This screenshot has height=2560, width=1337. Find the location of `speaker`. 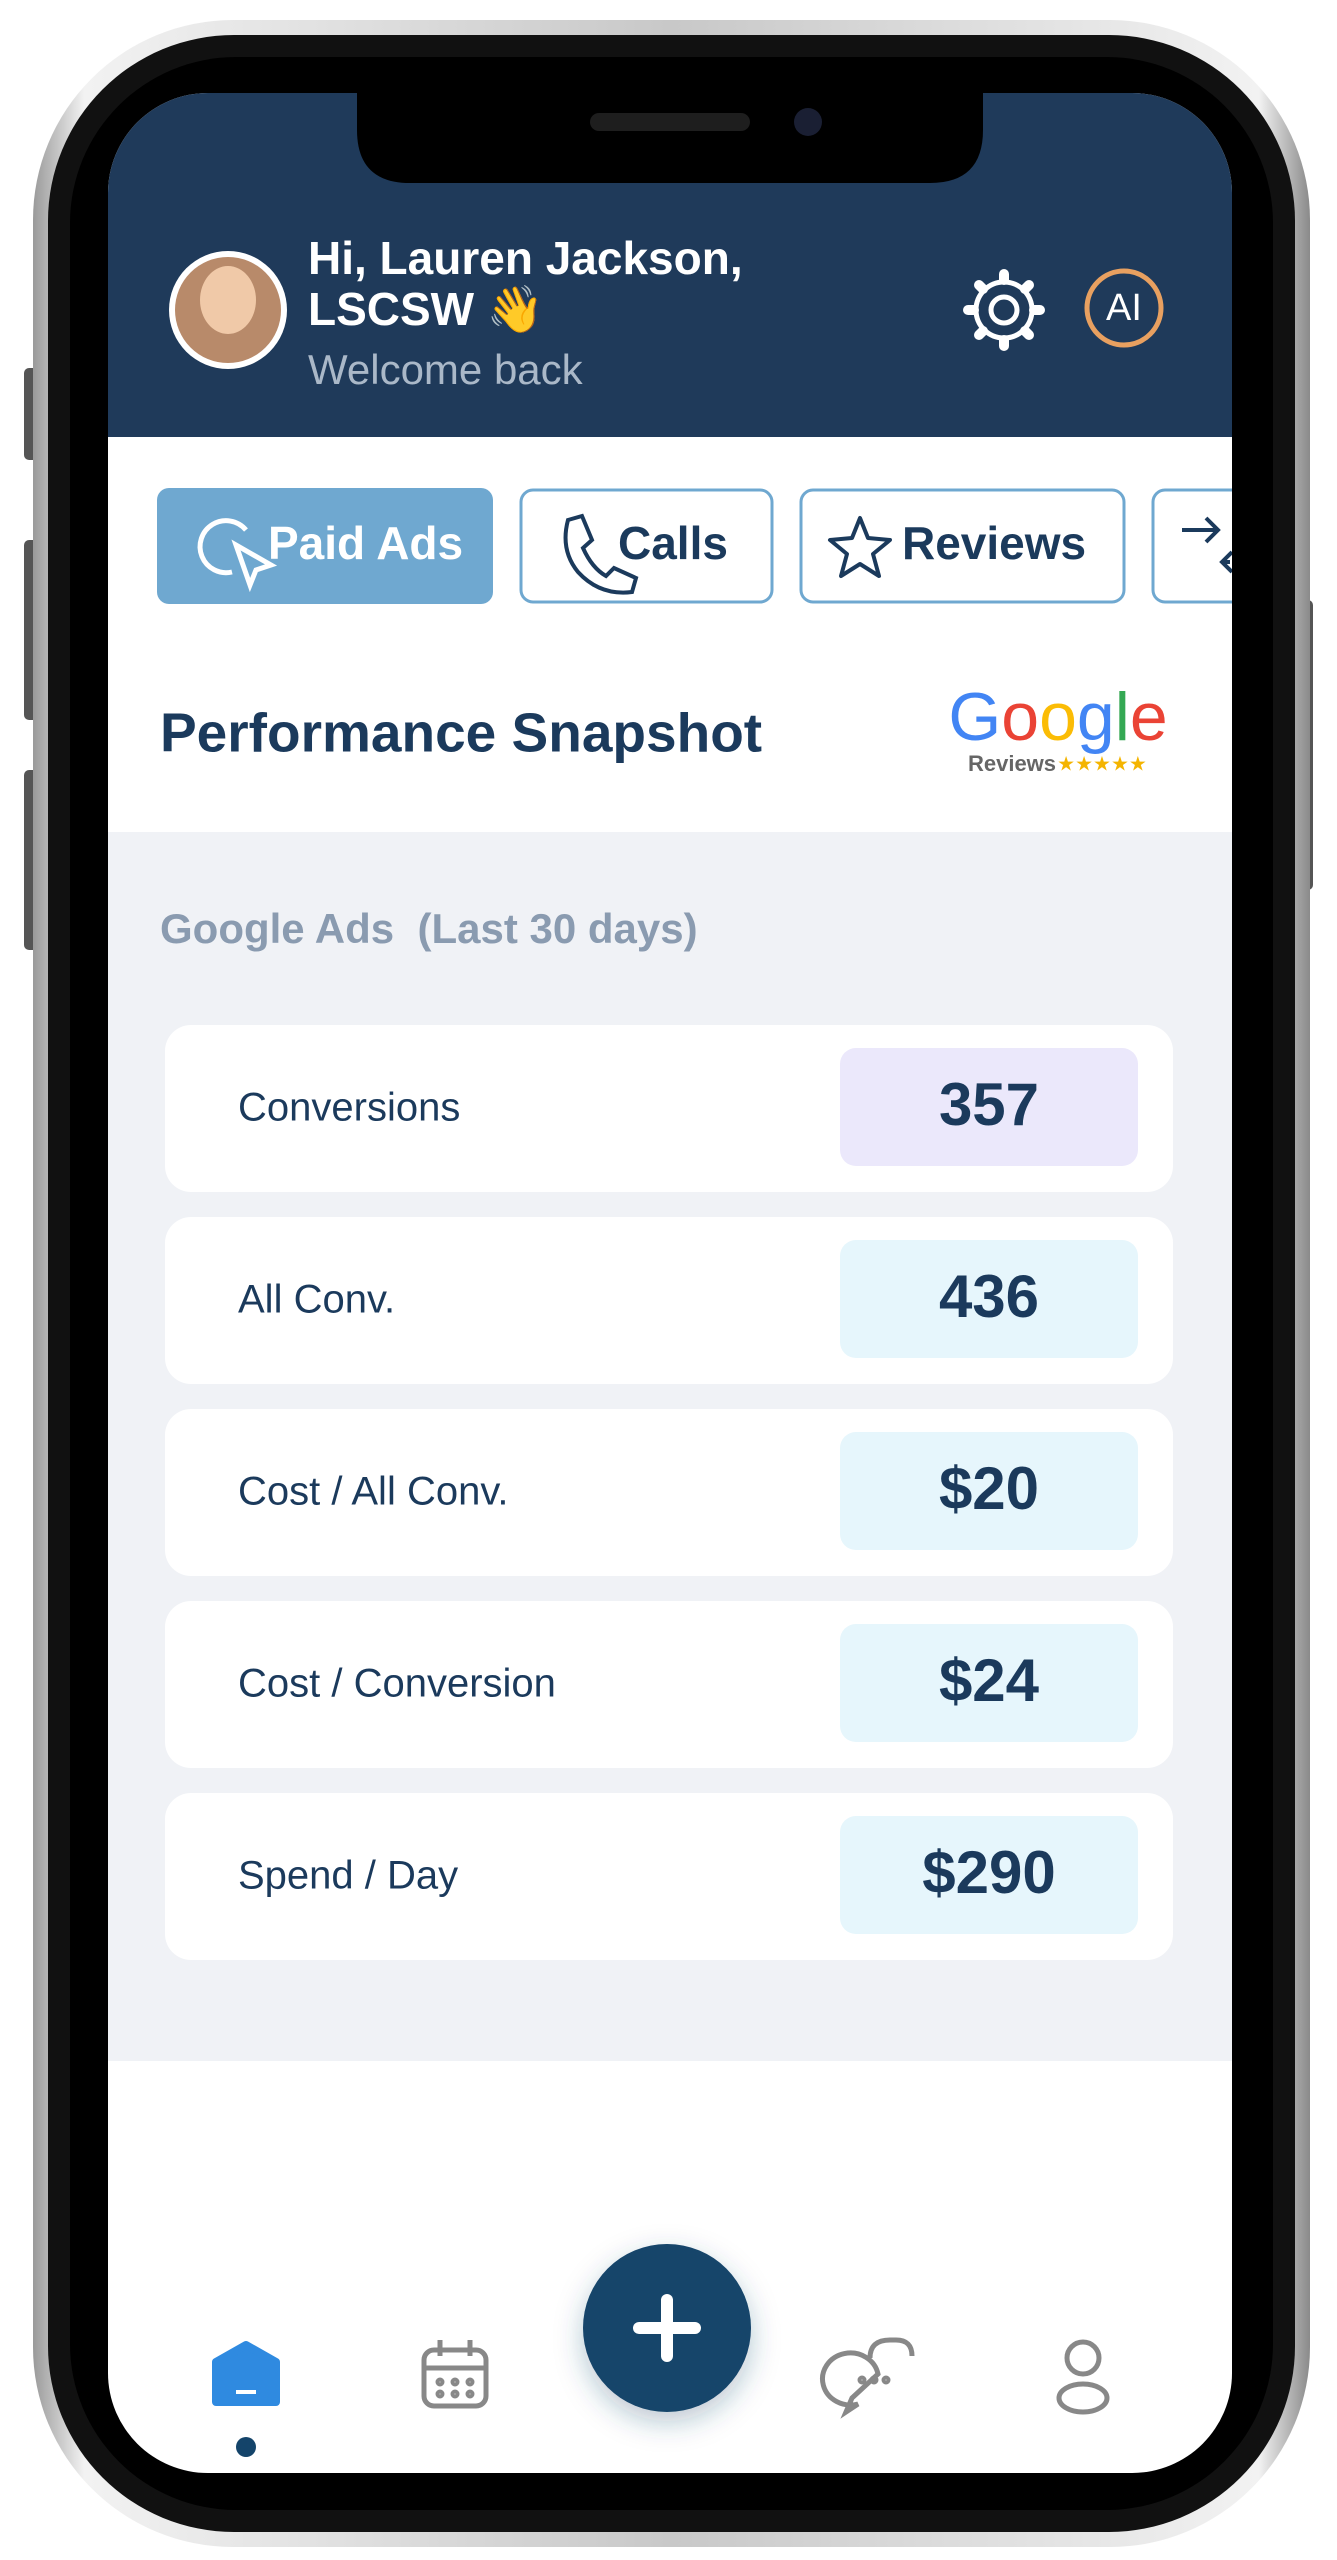

speaker is located at coordinates (670, 122).